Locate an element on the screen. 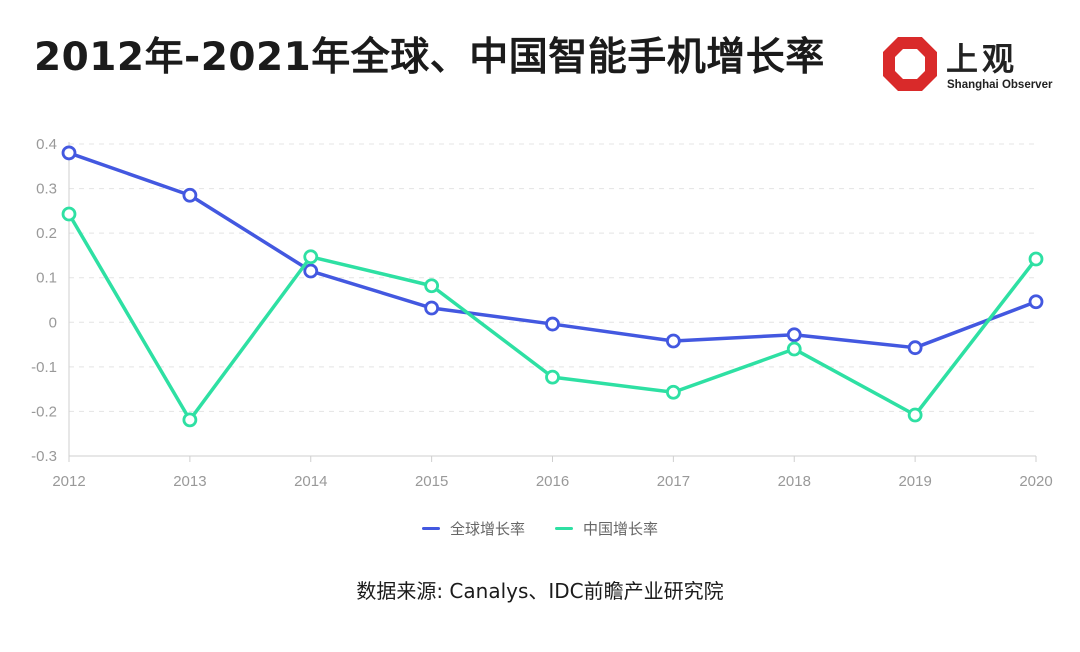 Image resolution: width=1080 pixels, height=652 pixels. logo-mark-icon is located at coordinates (910, 64).